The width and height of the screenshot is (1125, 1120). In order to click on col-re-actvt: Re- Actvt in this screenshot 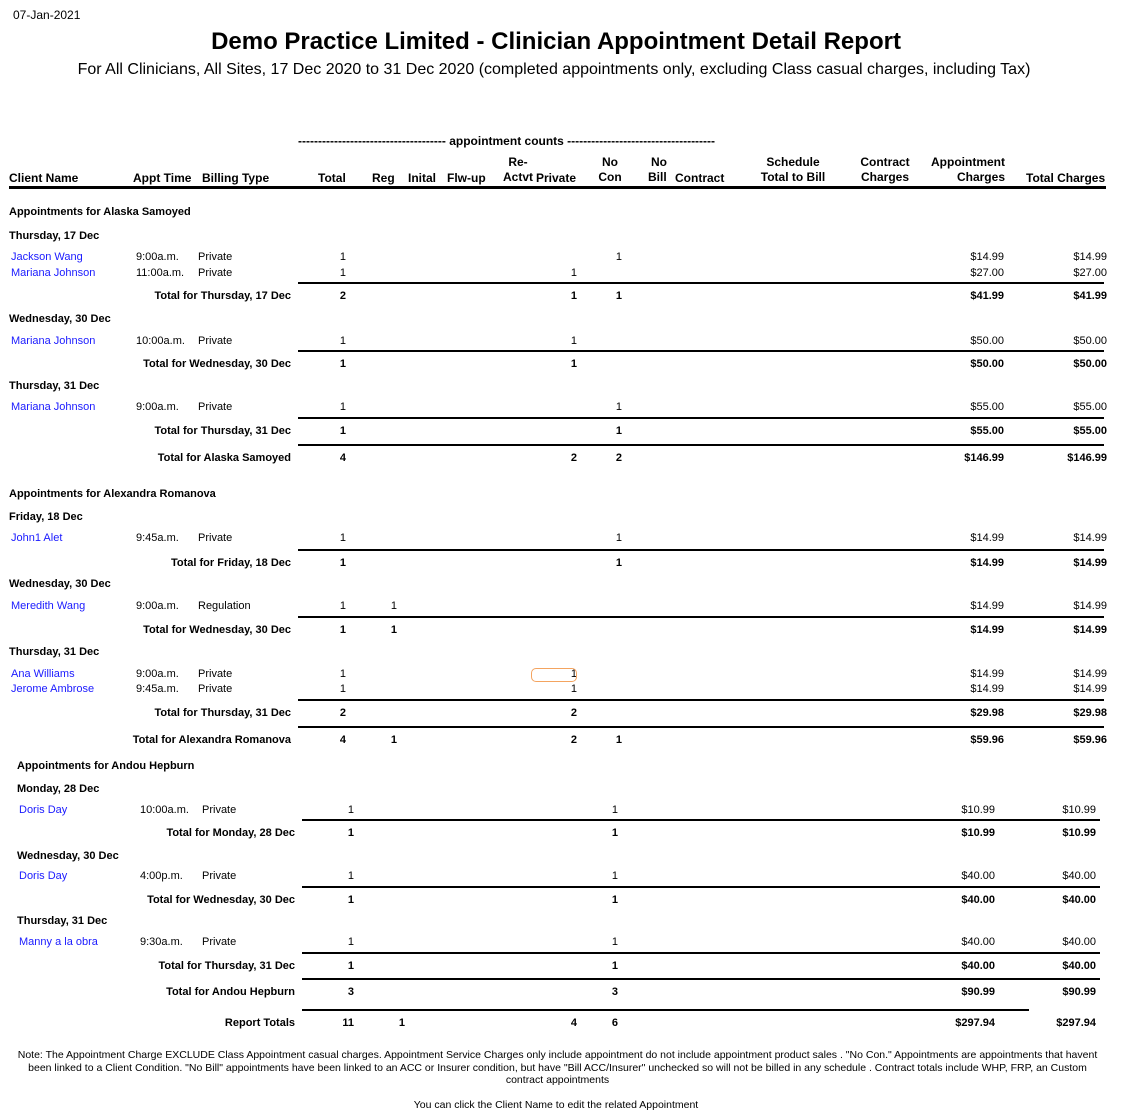, I will do `click(518, 170)`.